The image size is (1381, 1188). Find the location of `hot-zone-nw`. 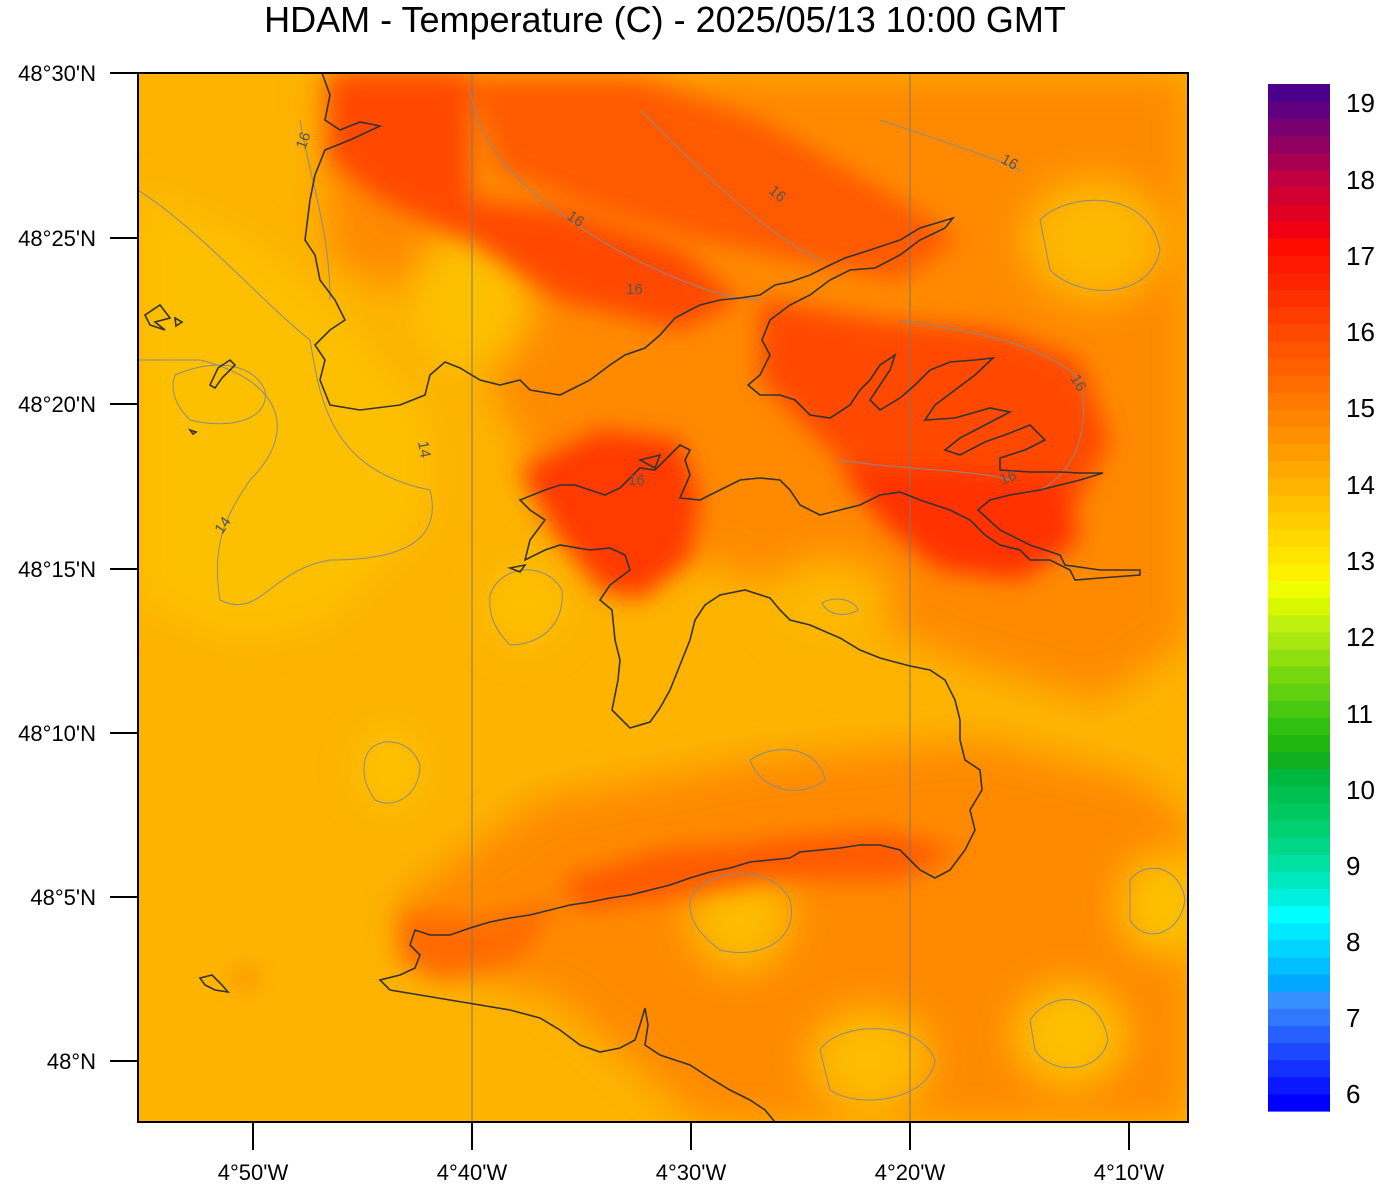

hot-zone-nw is located at coordinates (535, 201).